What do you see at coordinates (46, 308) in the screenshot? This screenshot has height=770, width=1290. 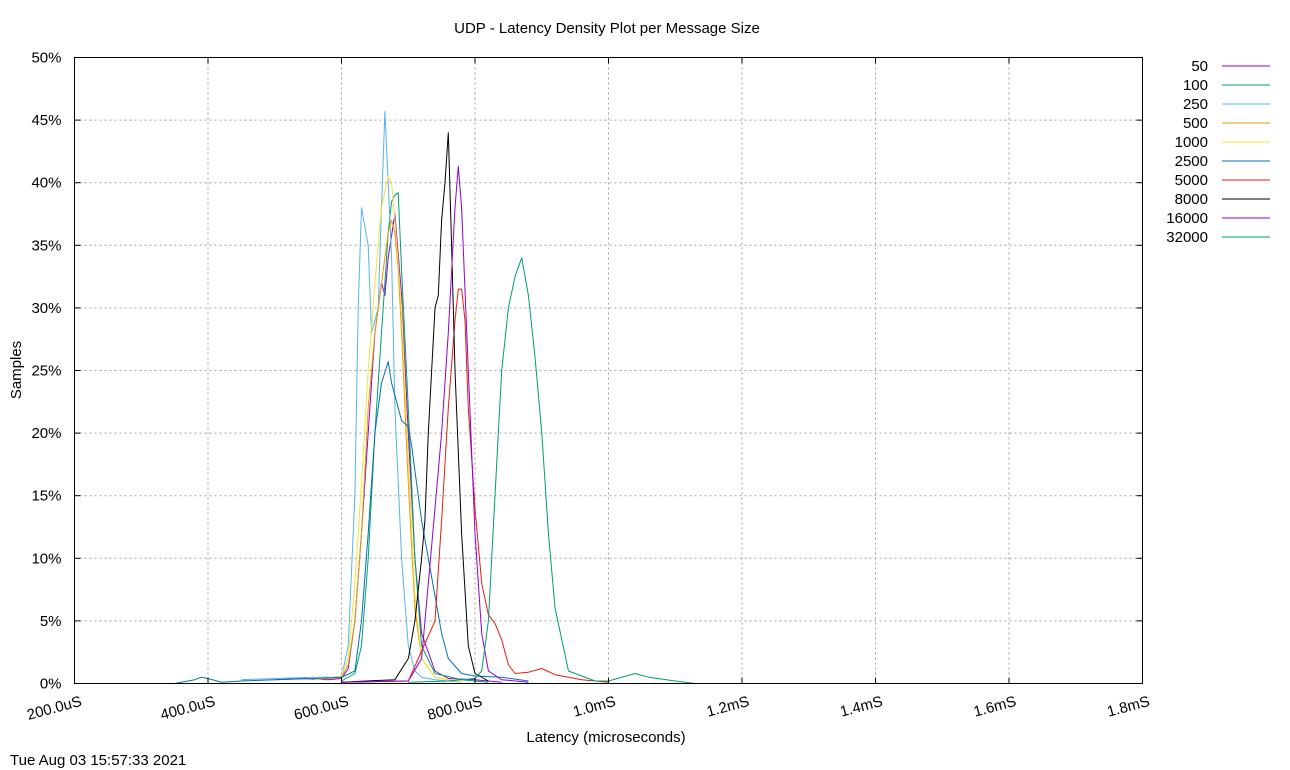 I see `y-tick-label: 30%` at bounding box center [46, 308].